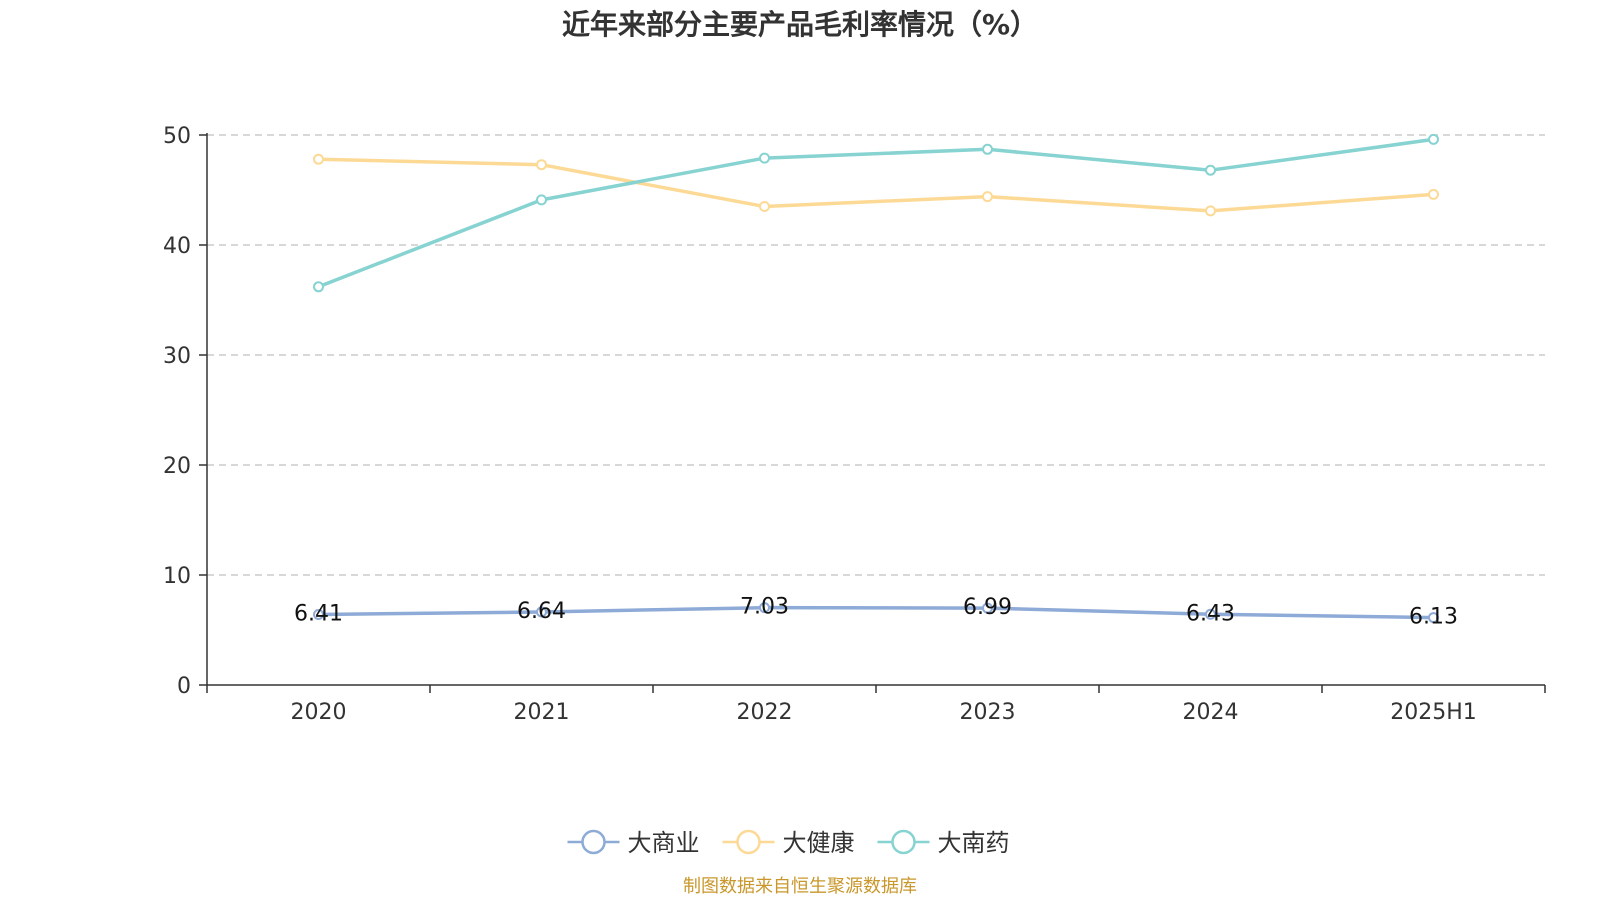 Image resolution: width=1600 pixels, height=900 pixels. I want to click on legend-item-1: 大商业, so click(633, 843).